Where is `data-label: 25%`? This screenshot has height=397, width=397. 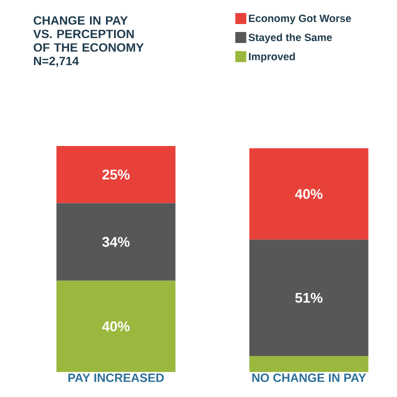
data-label: 25% is located at coordinates (116, 175).